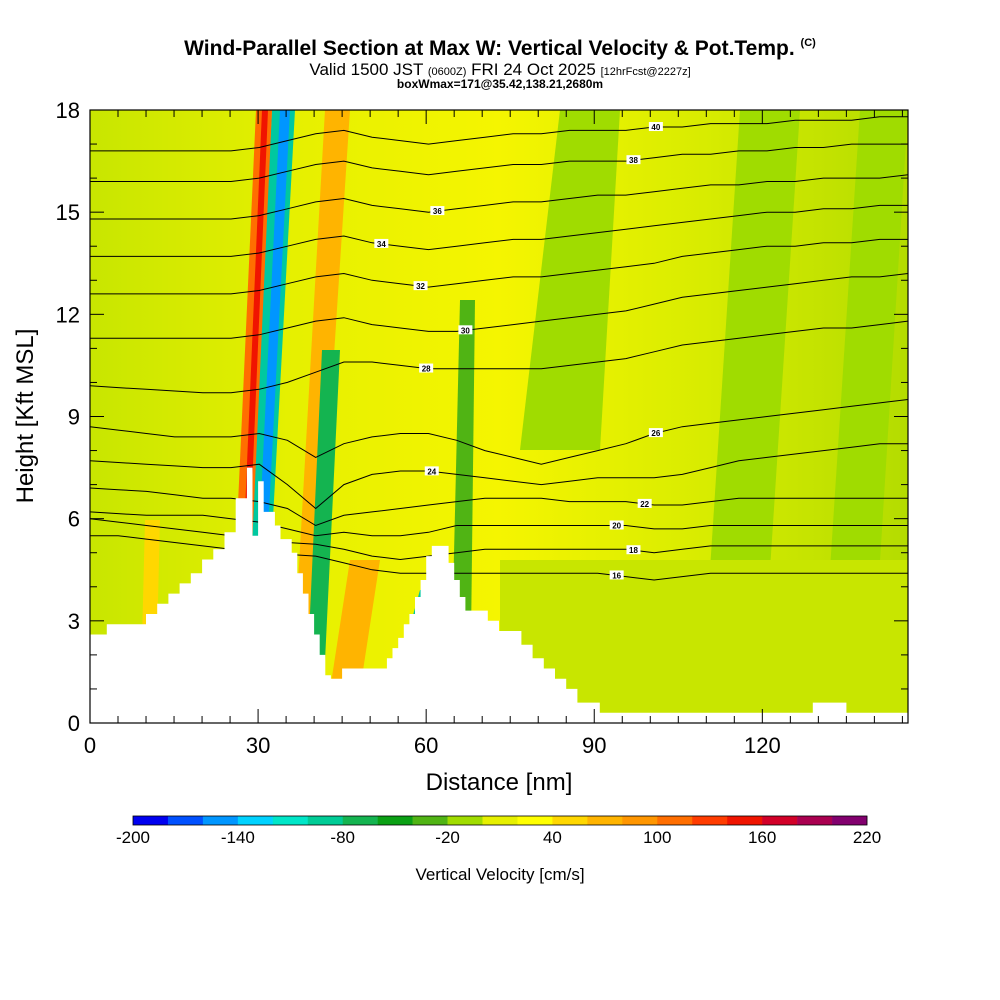 The image size is (1000, 1000). I want to click on colorbar-tick-label: 100, so click(657, 837).